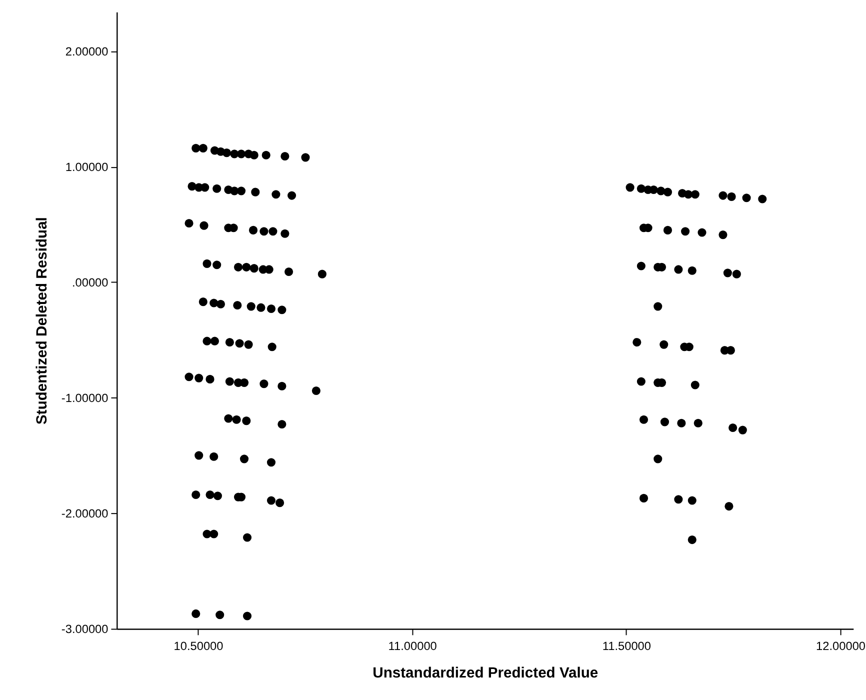 This screenshot has width=866, height=700. Describe the element at coordinates (87, 51) in the screenshot. I see `y-tick-label: 2.00000` at that location.